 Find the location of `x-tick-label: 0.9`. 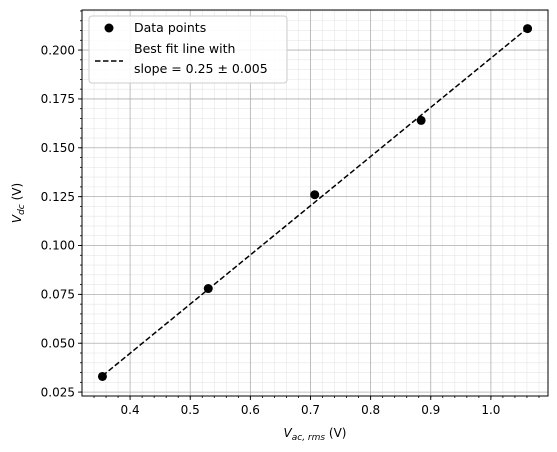

x-tick-label: 0.9 is located at coordinates (430, 410).